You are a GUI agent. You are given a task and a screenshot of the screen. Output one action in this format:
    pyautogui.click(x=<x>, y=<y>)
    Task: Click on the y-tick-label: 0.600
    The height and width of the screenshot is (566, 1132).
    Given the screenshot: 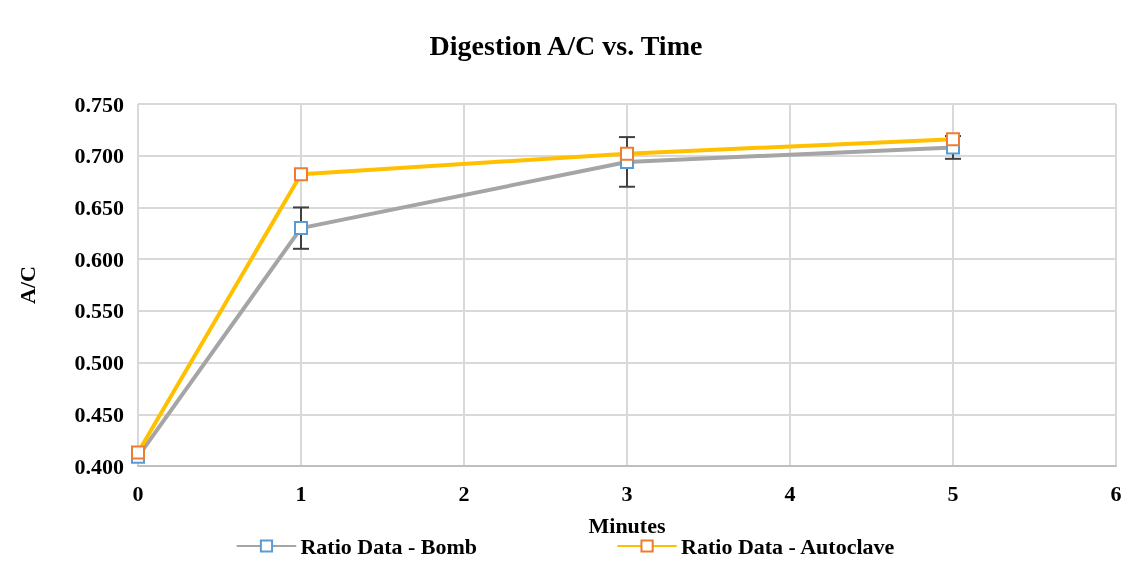 What is the action you would take?
    pyautogui.click(x=99, y=259)
    